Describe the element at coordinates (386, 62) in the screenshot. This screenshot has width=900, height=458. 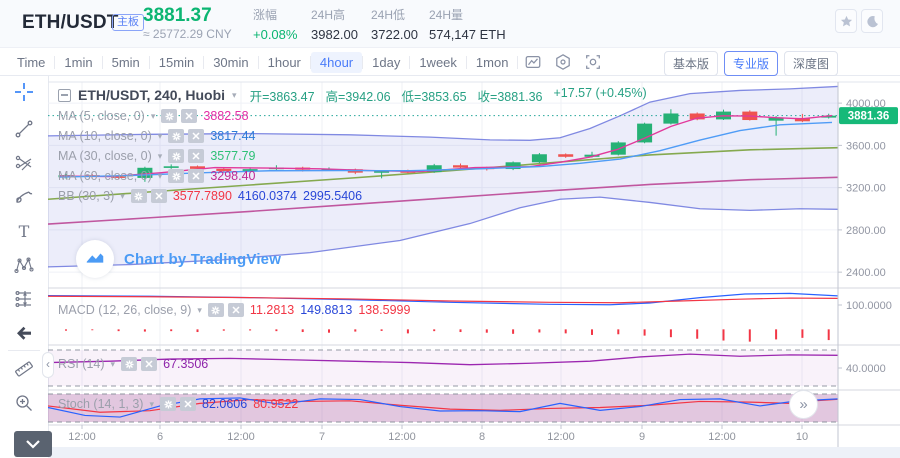
I see `interval-1day: 1day` at that location.